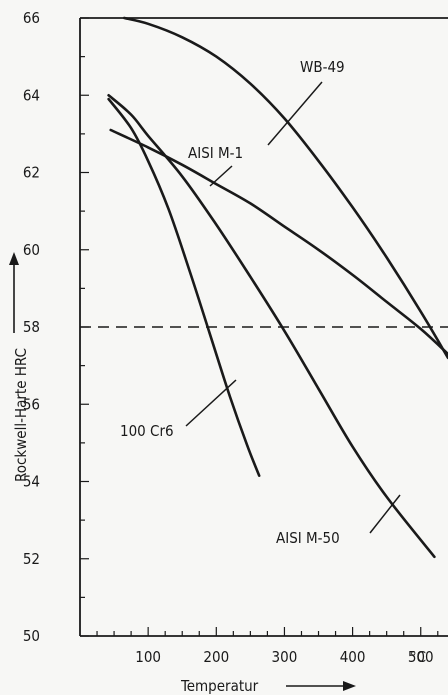 Image resolution: width=448 pixels, height=695 pixels. I want to click on y-tick-label: 56, so click(31, 404).